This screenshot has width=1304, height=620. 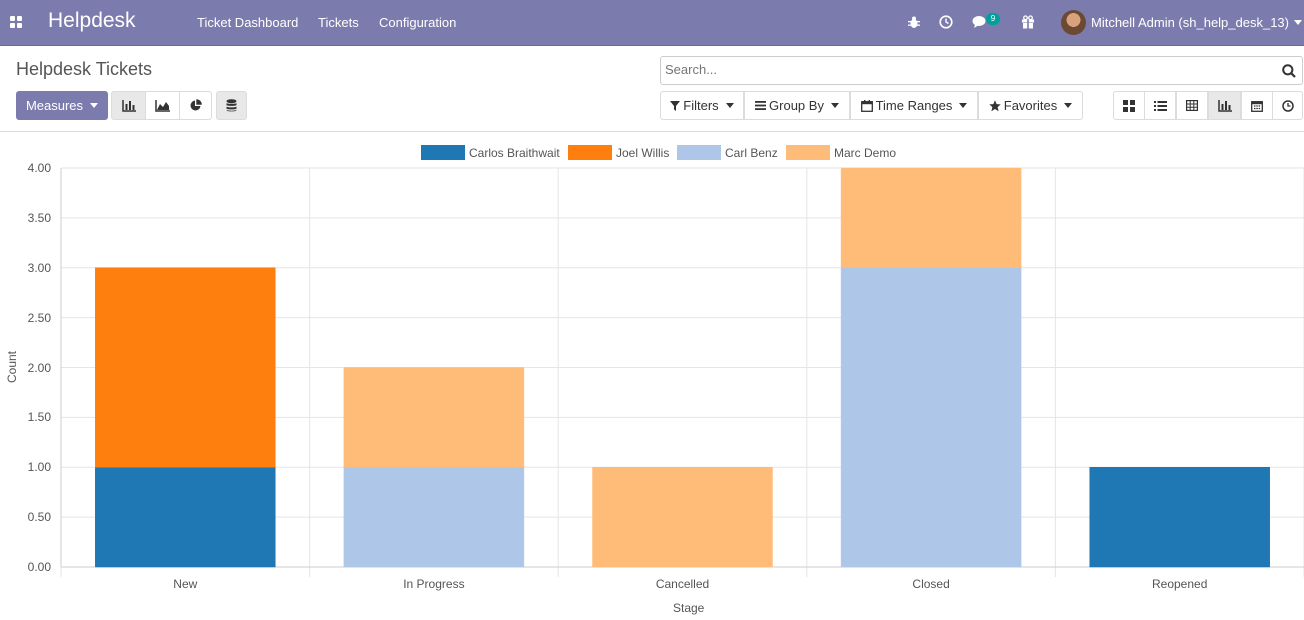 I want to click on gift-icon, so click(x=1028, y=22).